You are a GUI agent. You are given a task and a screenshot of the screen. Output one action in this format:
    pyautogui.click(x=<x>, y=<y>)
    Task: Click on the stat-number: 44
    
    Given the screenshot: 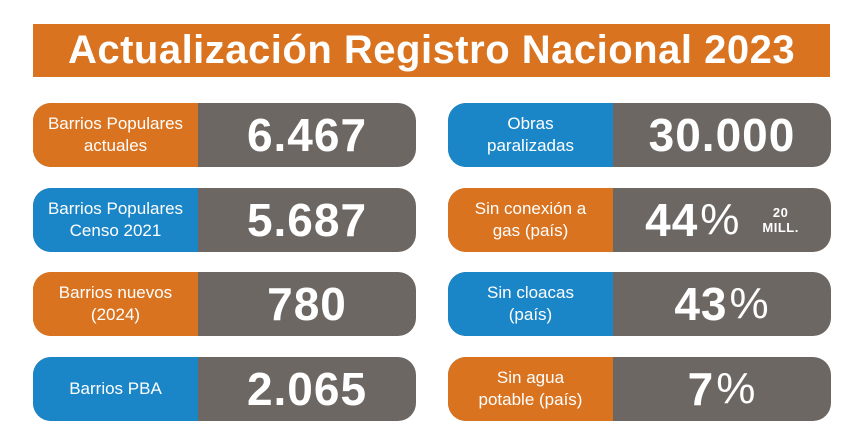 What is the action you would take?
    pyautogui.click(x=672, y=220)
    